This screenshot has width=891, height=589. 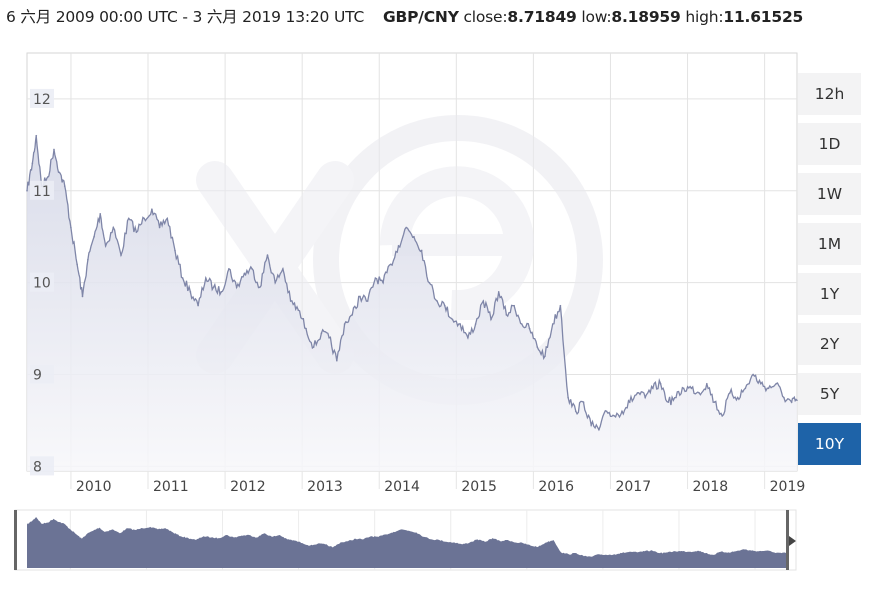 I want to click on y-tick-label: 12, so click(x=42, y=100).